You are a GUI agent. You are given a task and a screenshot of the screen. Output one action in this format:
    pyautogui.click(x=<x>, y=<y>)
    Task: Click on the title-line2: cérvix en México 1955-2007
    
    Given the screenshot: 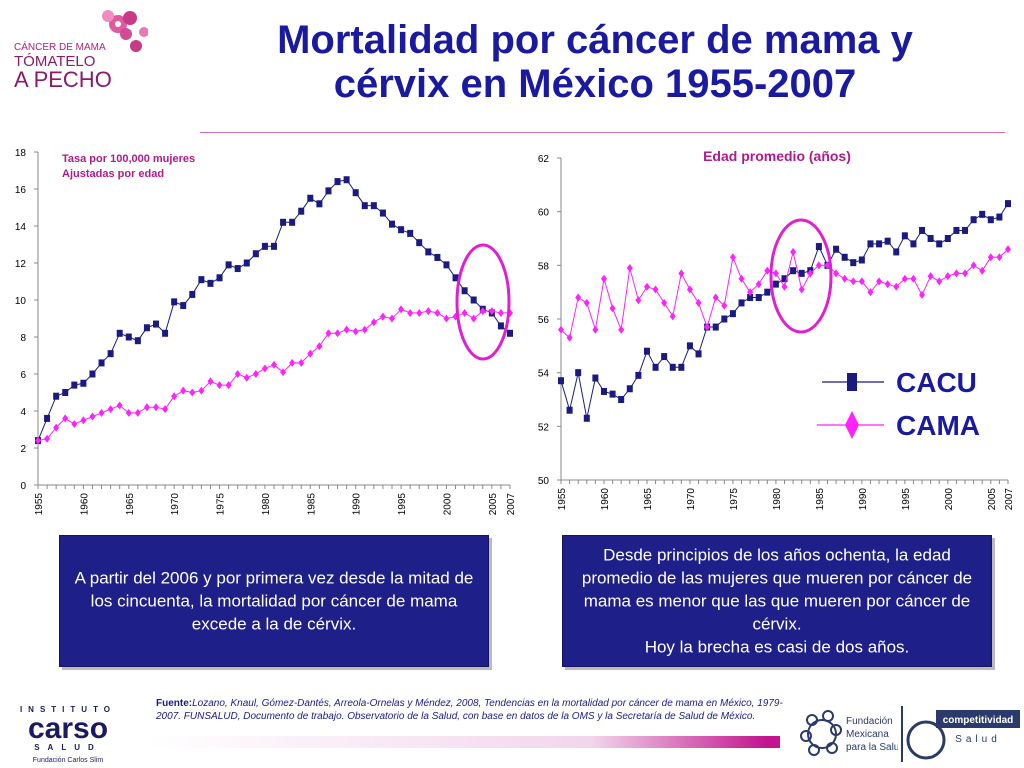 What is the action you would take?
    pyautogui.click(x=595, y=84)
    